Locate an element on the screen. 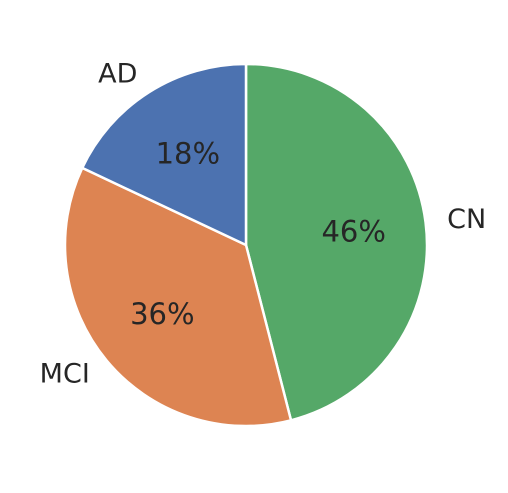  pie-slice-ad is located at coordinates (164, 154).